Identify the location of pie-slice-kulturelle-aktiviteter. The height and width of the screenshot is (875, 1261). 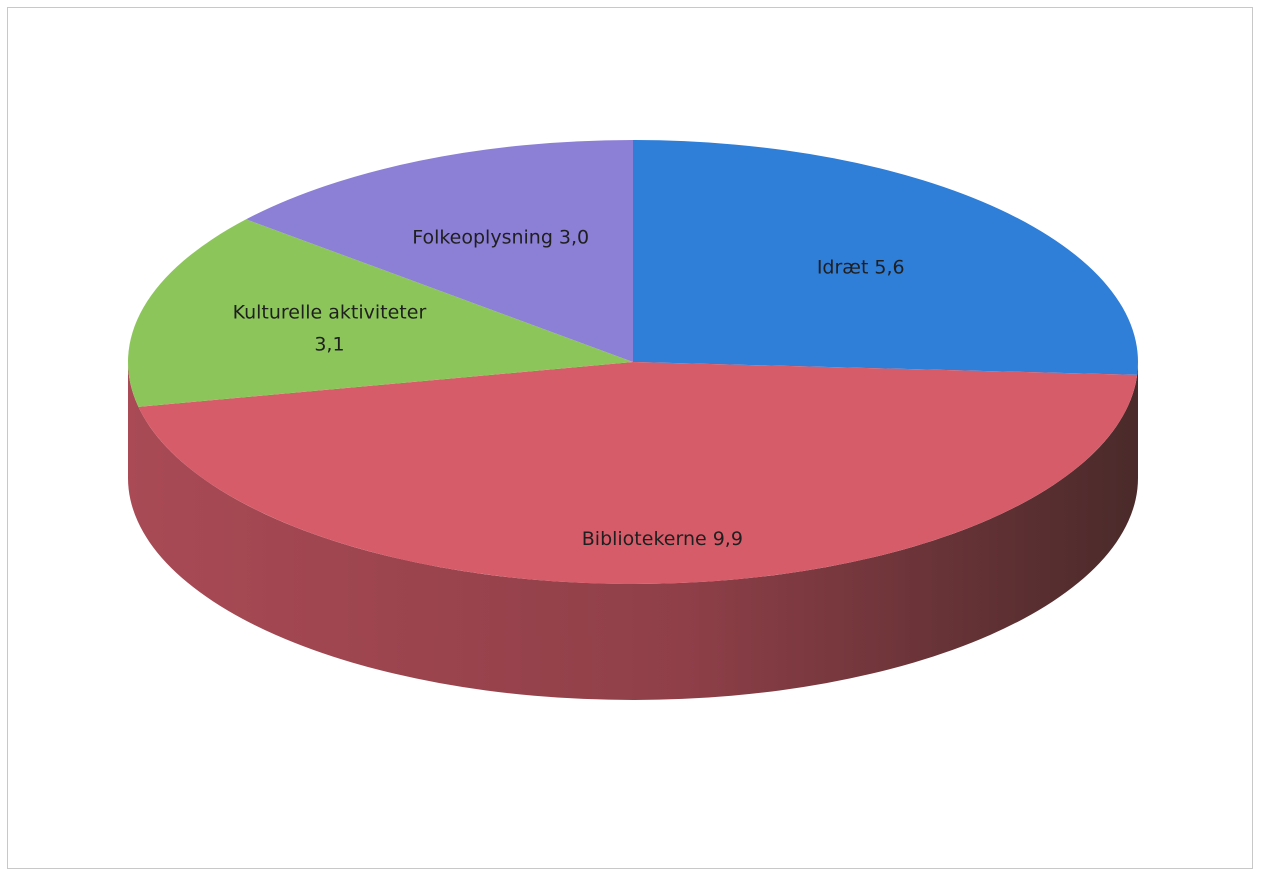
(380, 313).